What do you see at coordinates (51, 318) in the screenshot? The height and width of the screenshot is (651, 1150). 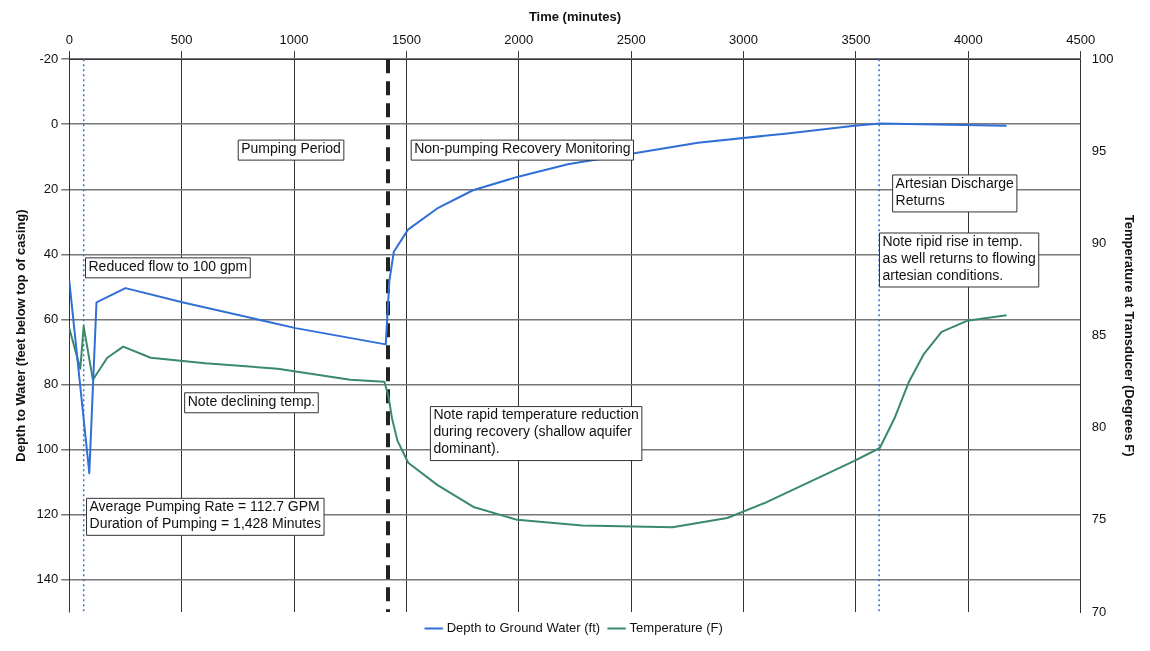 I see `y-tick-label: 60` at bounding box center [51, 318].